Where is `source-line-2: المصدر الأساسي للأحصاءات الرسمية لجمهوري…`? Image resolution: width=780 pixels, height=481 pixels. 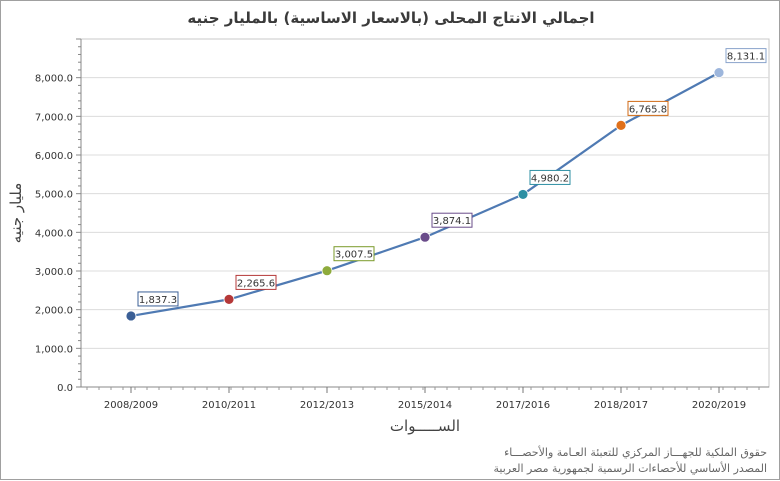 source-line-2: المصدر الأساسي للأحصاءات الرسمية لجمهوري… is located at coordinates (630, 468).